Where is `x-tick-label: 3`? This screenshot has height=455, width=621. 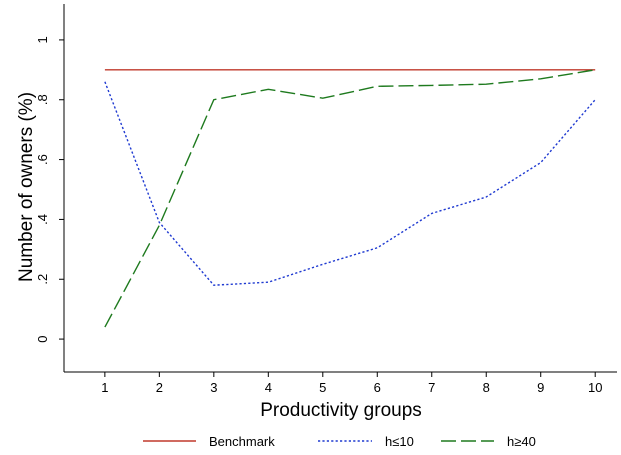
x-tick-label: 3 is located at coordinates (213, 387).